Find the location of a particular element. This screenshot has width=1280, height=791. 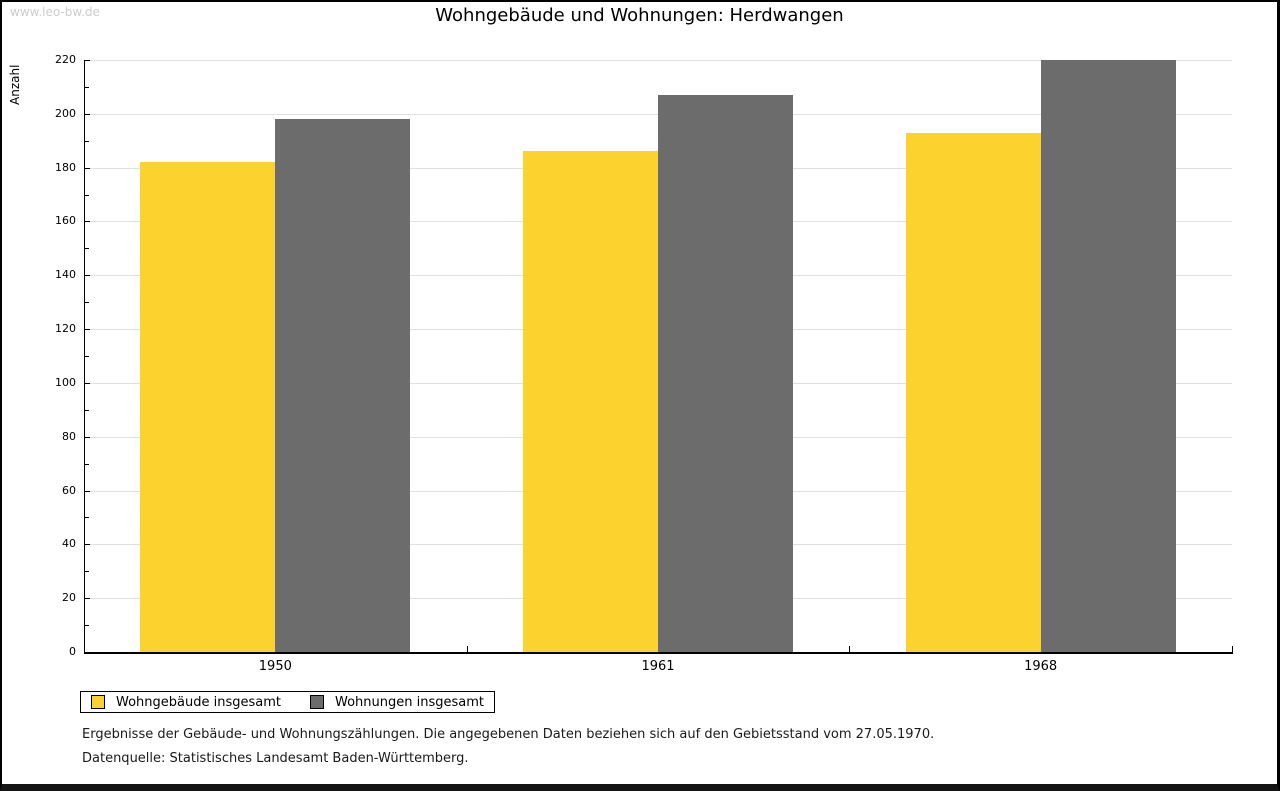

y-tick-label-0: 0 is located at coordinates (72, 651).